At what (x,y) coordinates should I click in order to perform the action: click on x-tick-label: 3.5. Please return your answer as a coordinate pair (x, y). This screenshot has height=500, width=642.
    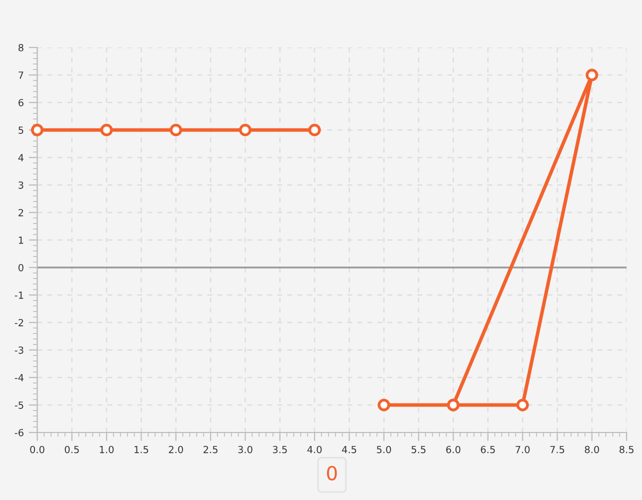
    Looking at the image, I should click on (279, 450).